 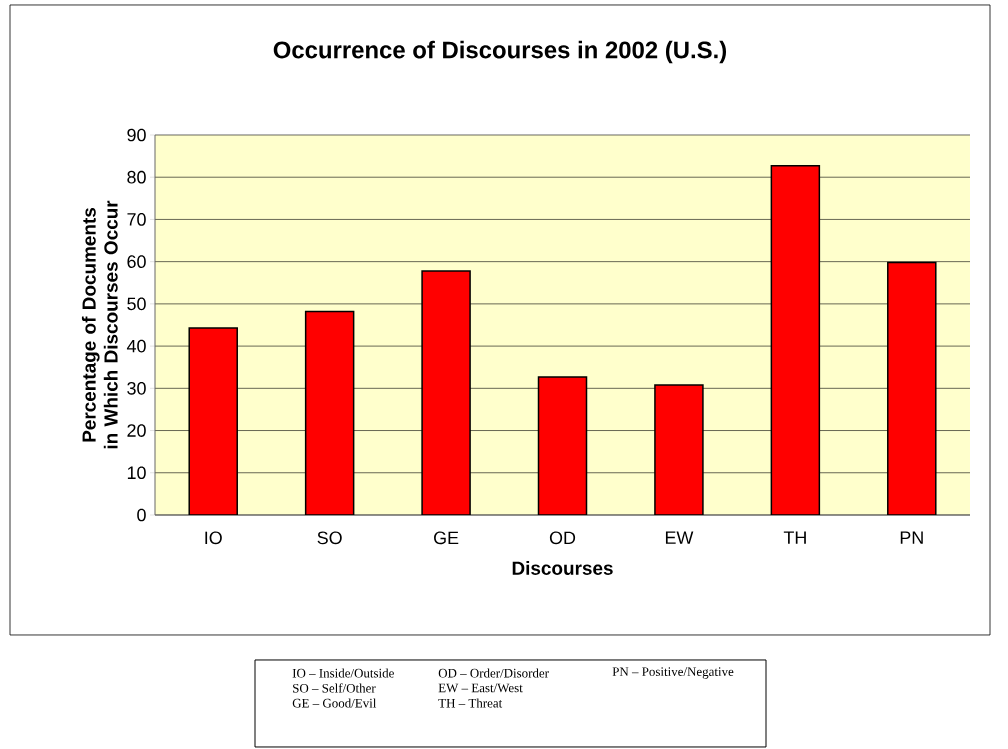 I want to click on y-tick-label: 80, so click(x=136, y=177).